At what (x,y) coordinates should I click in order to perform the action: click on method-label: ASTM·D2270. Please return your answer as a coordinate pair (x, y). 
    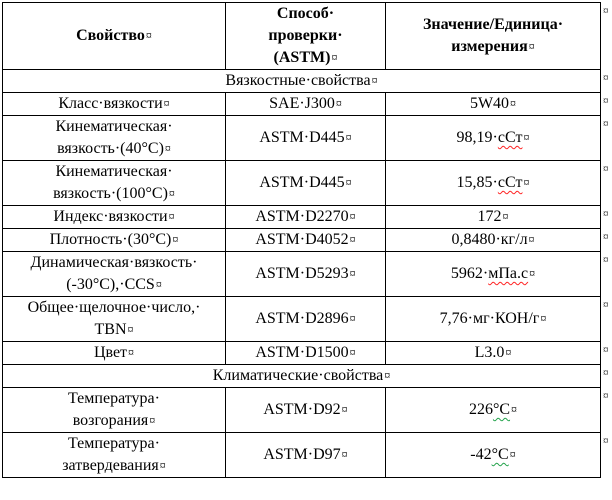
    Looking at the image, I should click on (302, 216).